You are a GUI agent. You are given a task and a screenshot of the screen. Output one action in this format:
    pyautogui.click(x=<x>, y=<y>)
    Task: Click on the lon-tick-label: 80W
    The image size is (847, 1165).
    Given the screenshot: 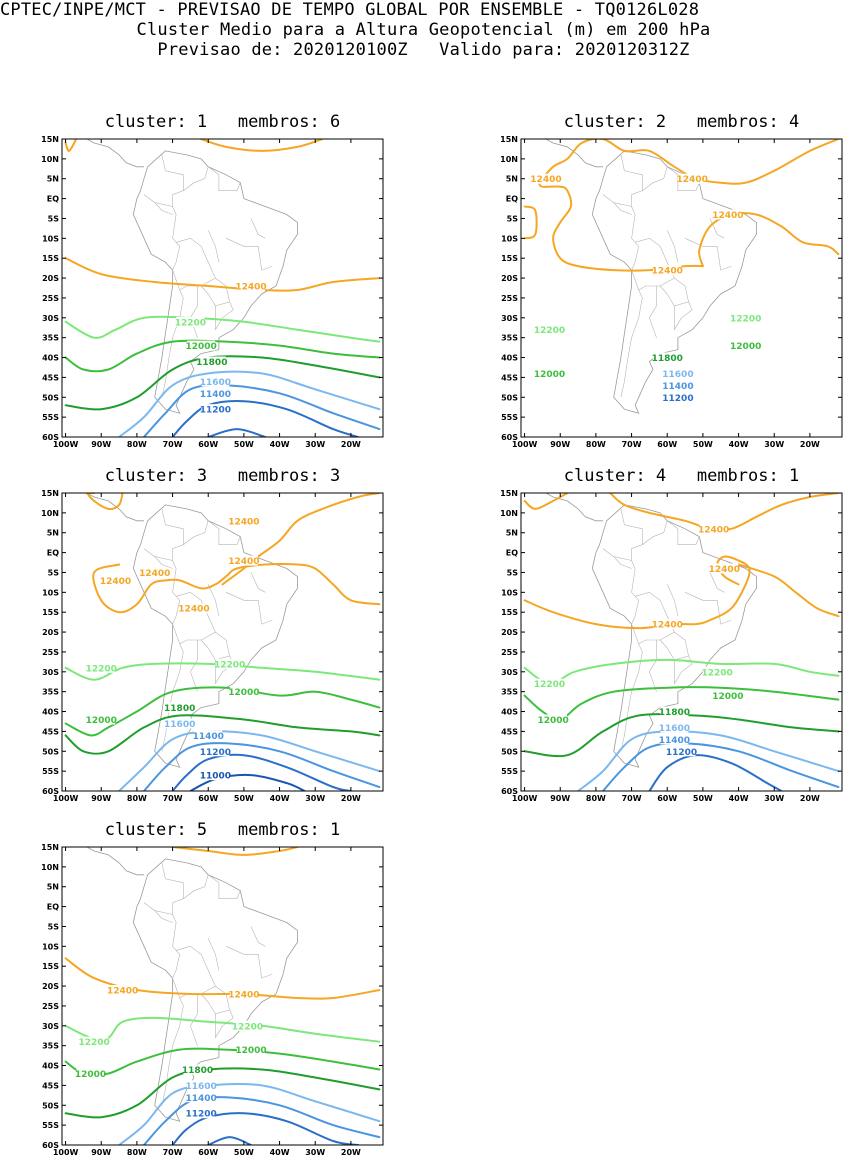 What is the action you would take?
    pyautogui.click(x=137, y=444)
    